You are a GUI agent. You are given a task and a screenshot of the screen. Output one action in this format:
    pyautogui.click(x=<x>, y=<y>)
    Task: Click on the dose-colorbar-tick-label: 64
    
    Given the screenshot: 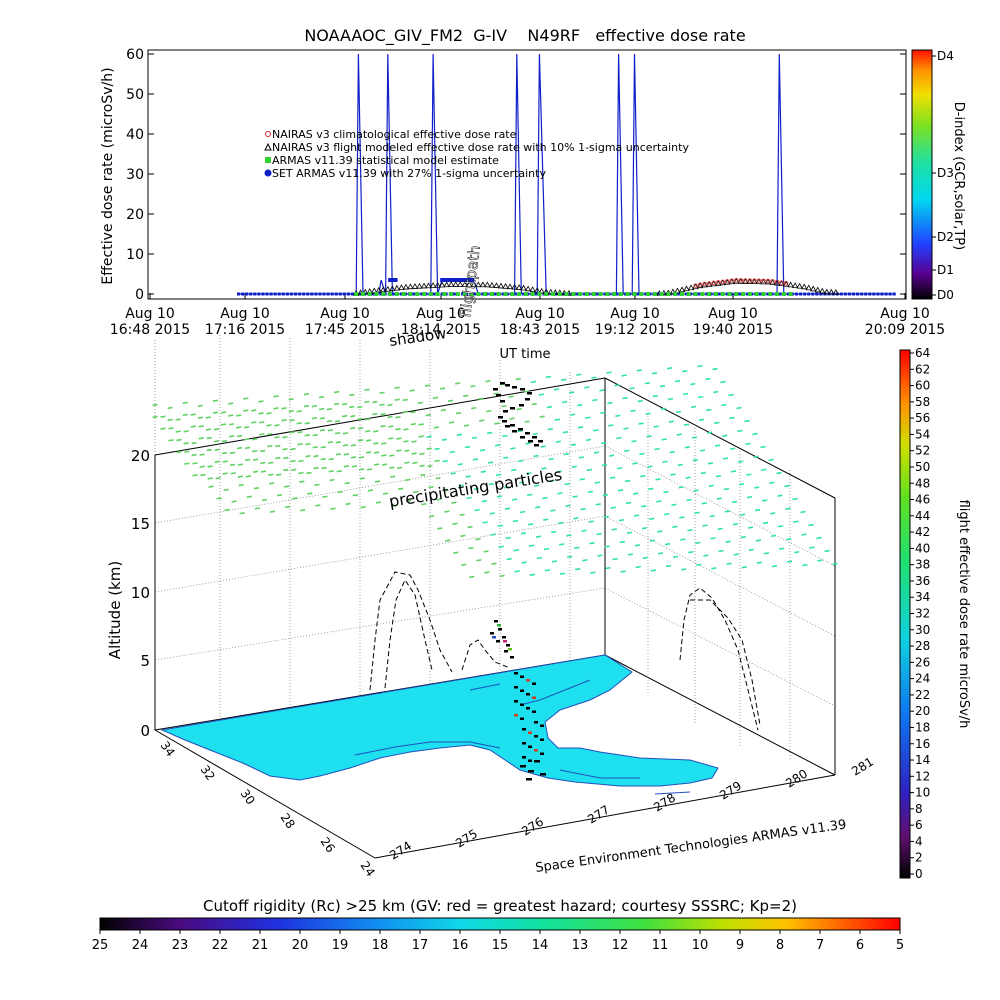 What is the action you would take?
    pyautogui.click(x=922, y=353)
    